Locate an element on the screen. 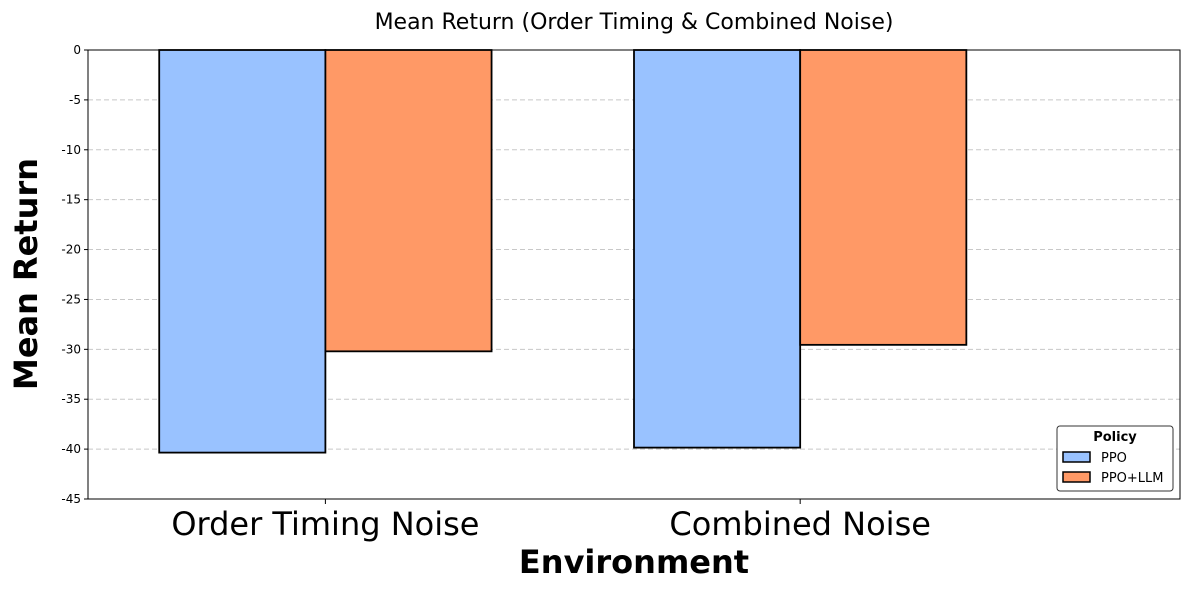 The image size is (1189, 590). y-tick-label: -15 is located at coordinates (71, 200).